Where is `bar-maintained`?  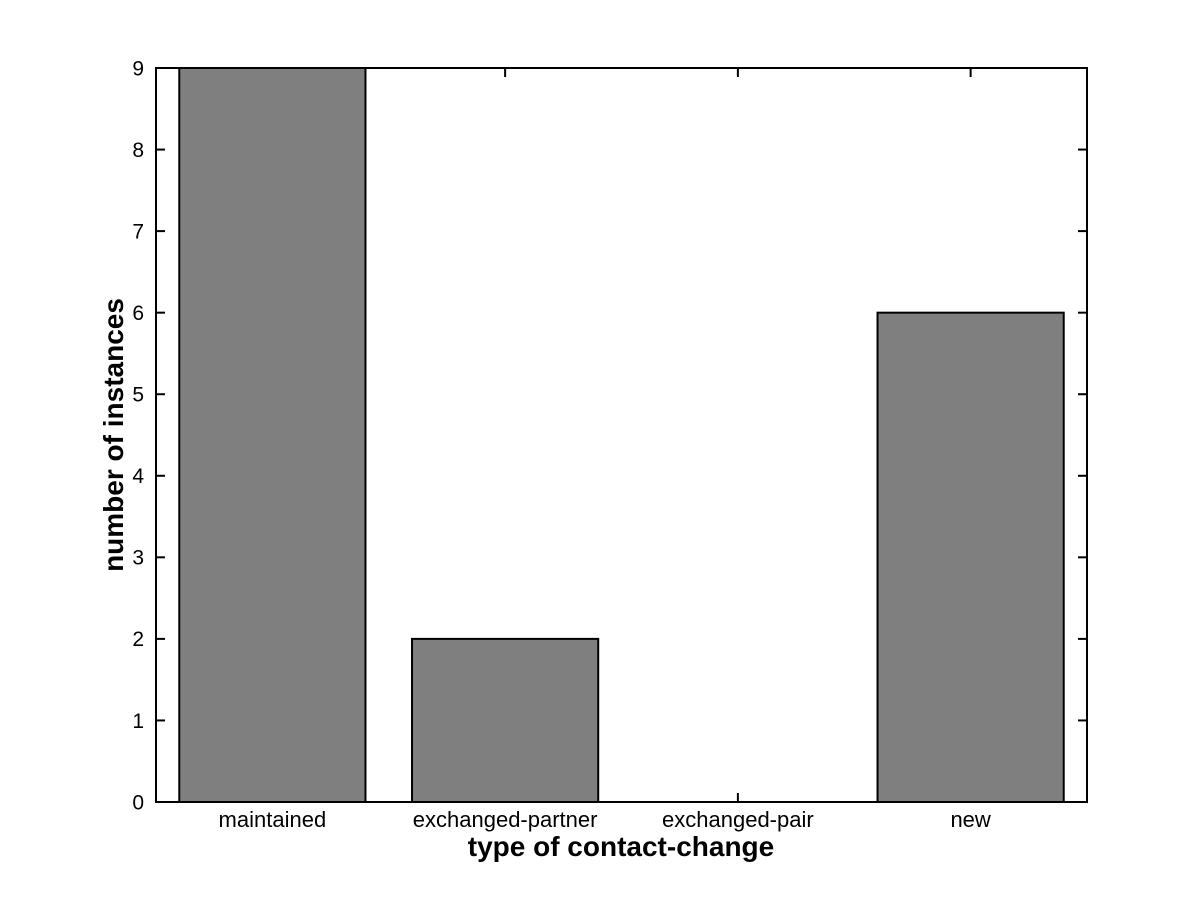 bar-maintained is located at coordinates (272, 435).